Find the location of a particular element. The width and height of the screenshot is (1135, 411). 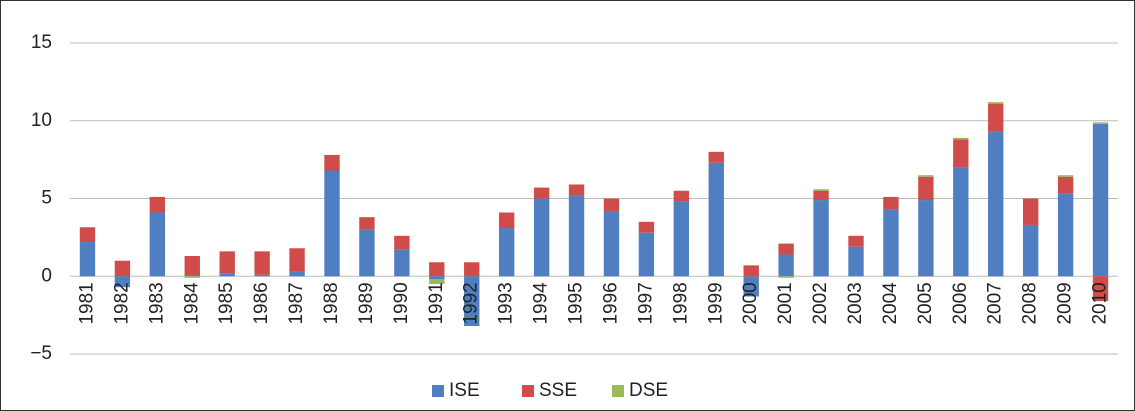

x-tick-label: 2000 is located at coordinates (750, 303).